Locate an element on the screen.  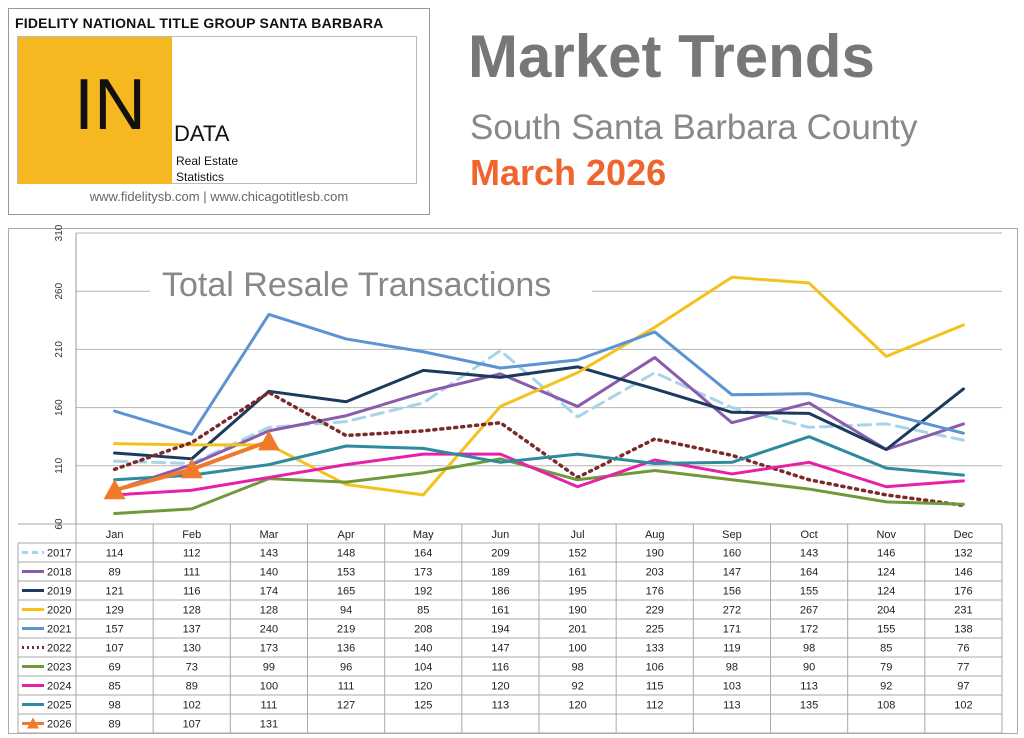
y-tick-label: 310 is located at coordinates (59, 232).